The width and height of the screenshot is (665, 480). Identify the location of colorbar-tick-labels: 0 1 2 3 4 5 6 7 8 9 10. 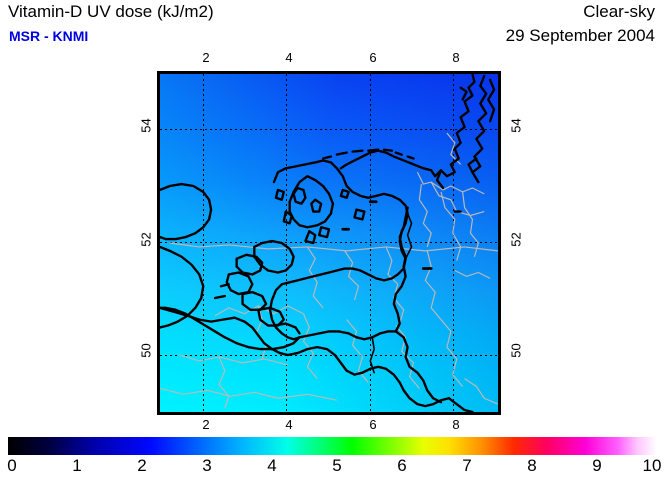
(332, 467).